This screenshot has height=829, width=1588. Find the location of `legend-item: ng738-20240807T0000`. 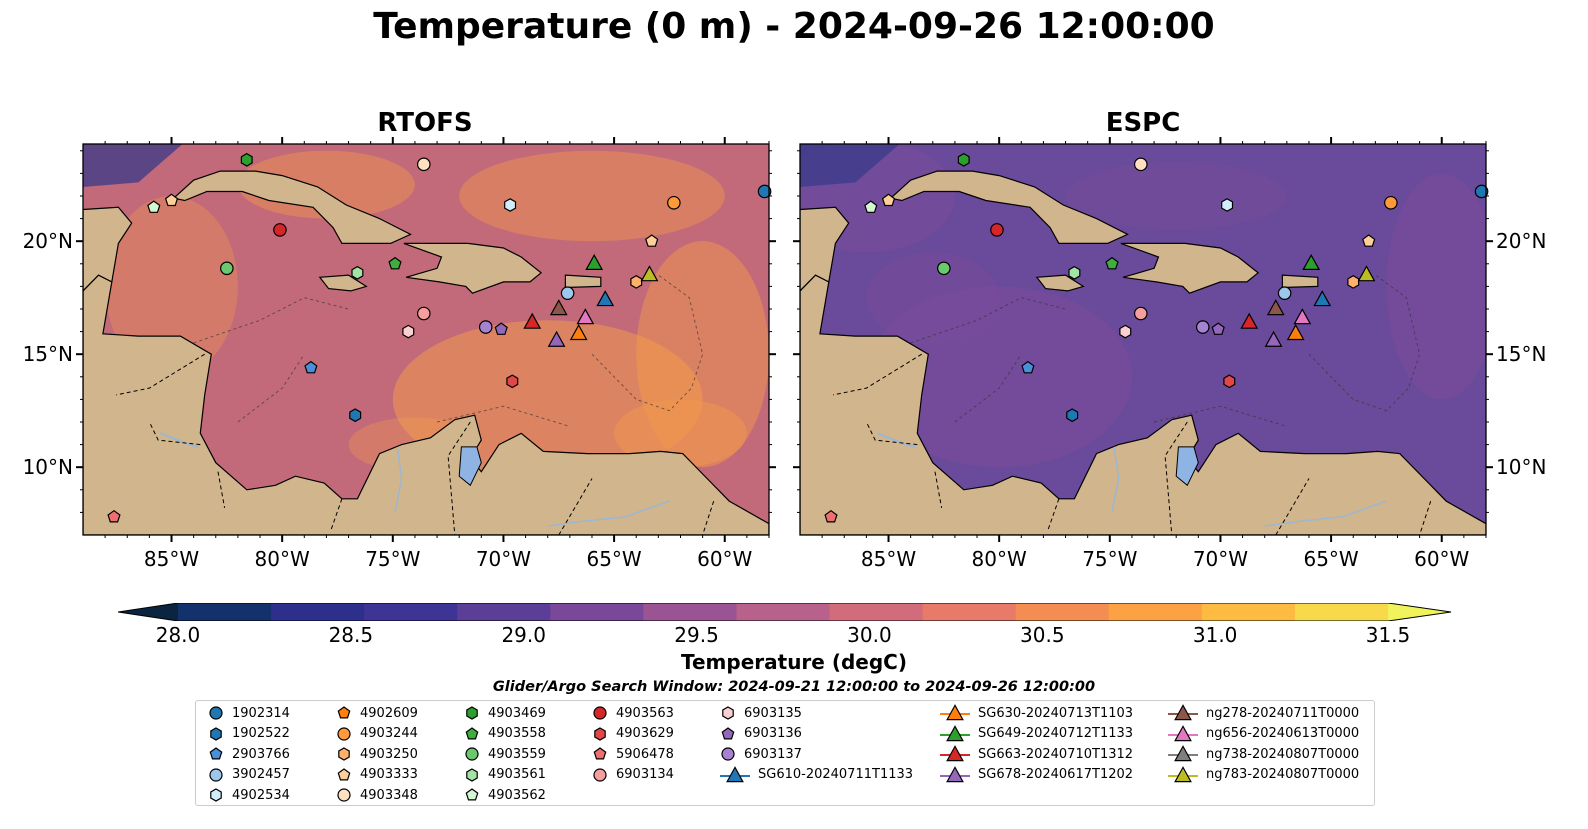

legend-item: ng738-20240807T0000 is located at coordinates (1262, 754).